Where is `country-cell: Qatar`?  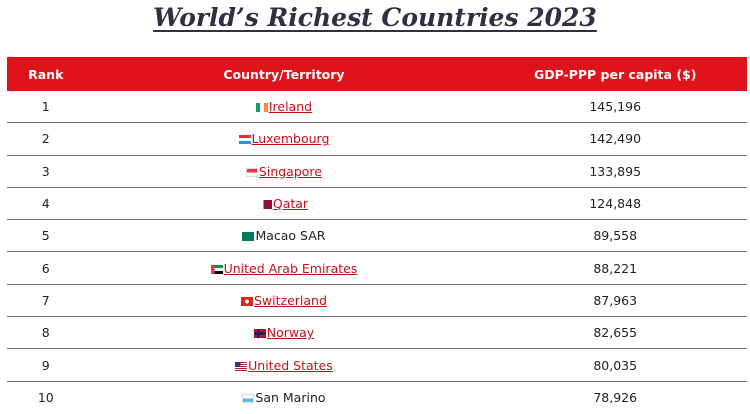
country-cell: Qatar is located at coordinates (284, 204).